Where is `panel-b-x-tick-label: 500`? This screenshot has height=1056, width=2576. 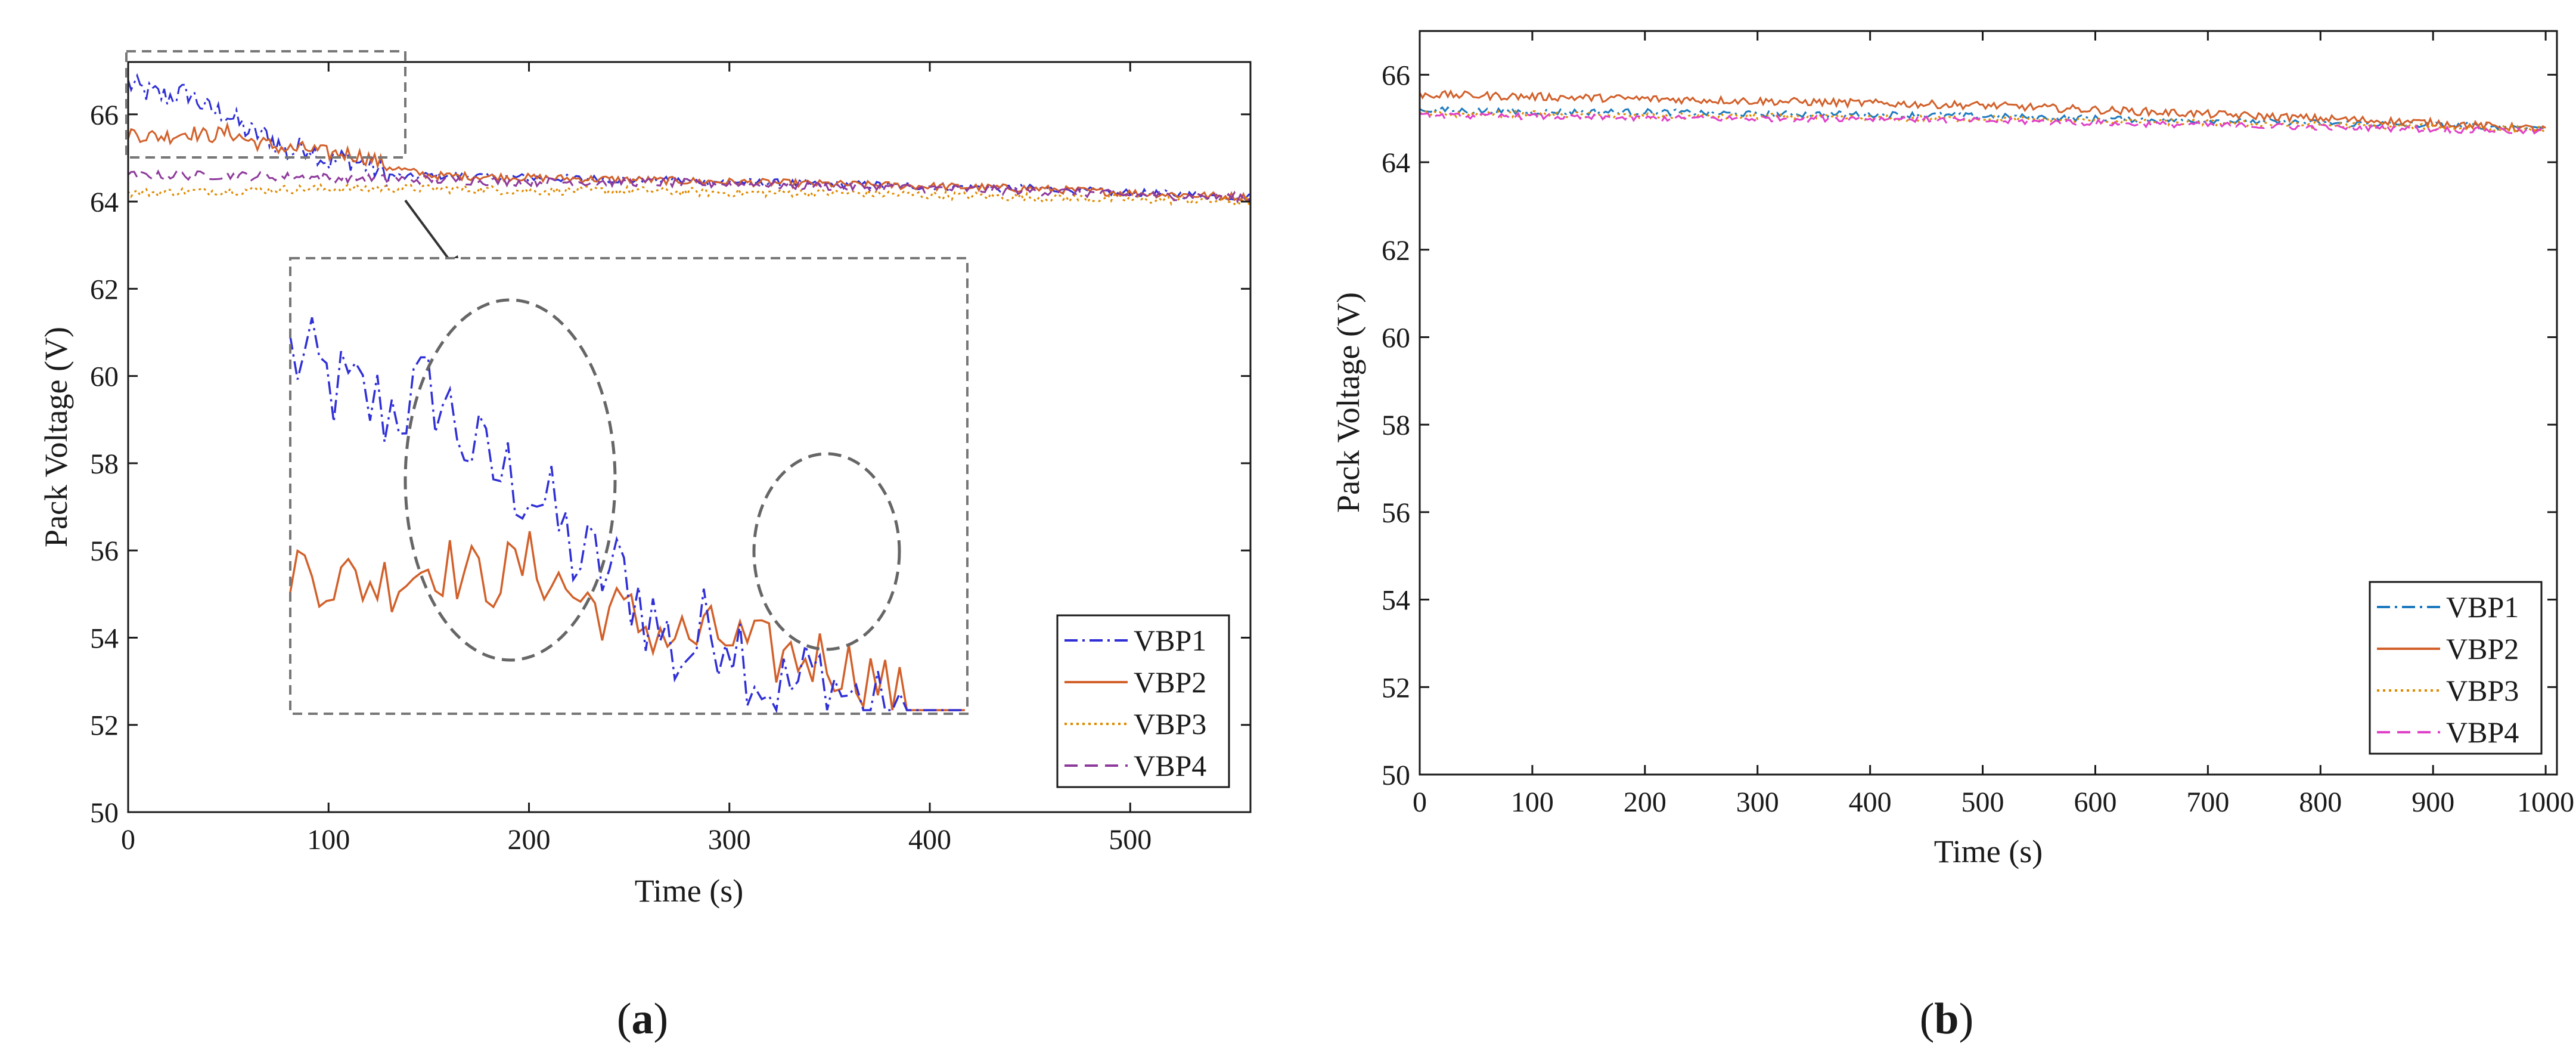
panel-b-x-tick-label: 500 is located at coordinates (1983, 802).